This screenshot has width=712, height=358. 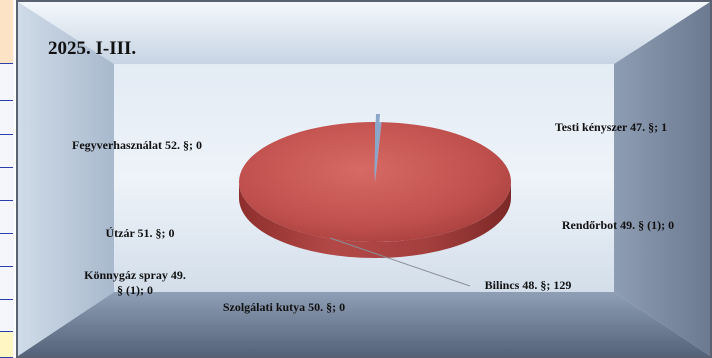 I want to click on pie-slice-sliver, so click(x=377, y=148).